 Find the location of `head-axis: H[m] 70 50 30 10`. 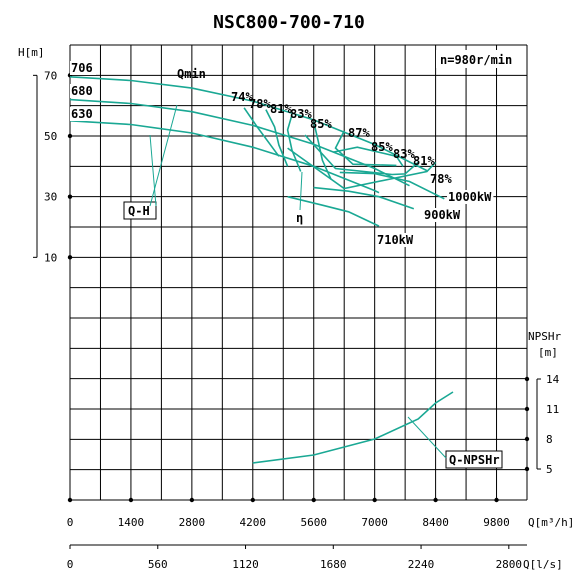

head-axis: H[m] 70 50 30 10 is located at coordinates (45, 155).